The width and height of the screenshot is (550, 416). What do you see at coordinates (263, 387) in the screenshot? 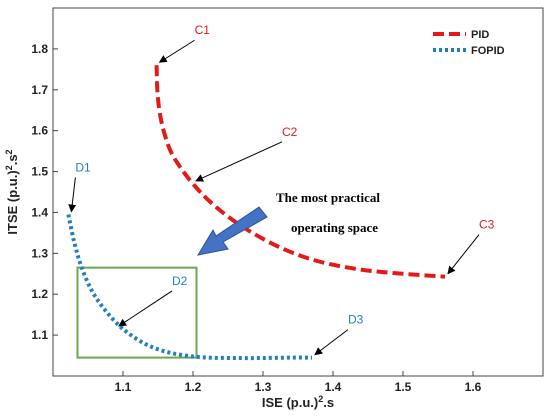
I see `x-tick-label: 1.3` at bounding box center [263, 387].